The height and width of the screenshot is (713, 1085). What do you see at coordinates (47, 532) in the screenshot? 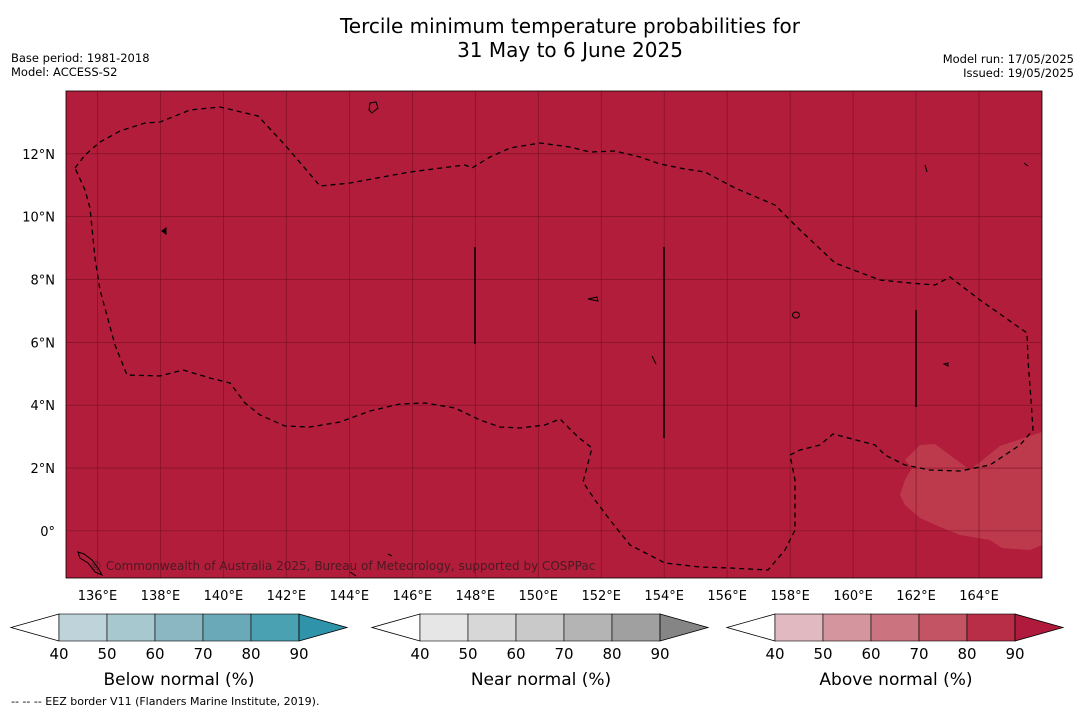
I see `y-tick-label: 0°` at bounding box center [47, 532].